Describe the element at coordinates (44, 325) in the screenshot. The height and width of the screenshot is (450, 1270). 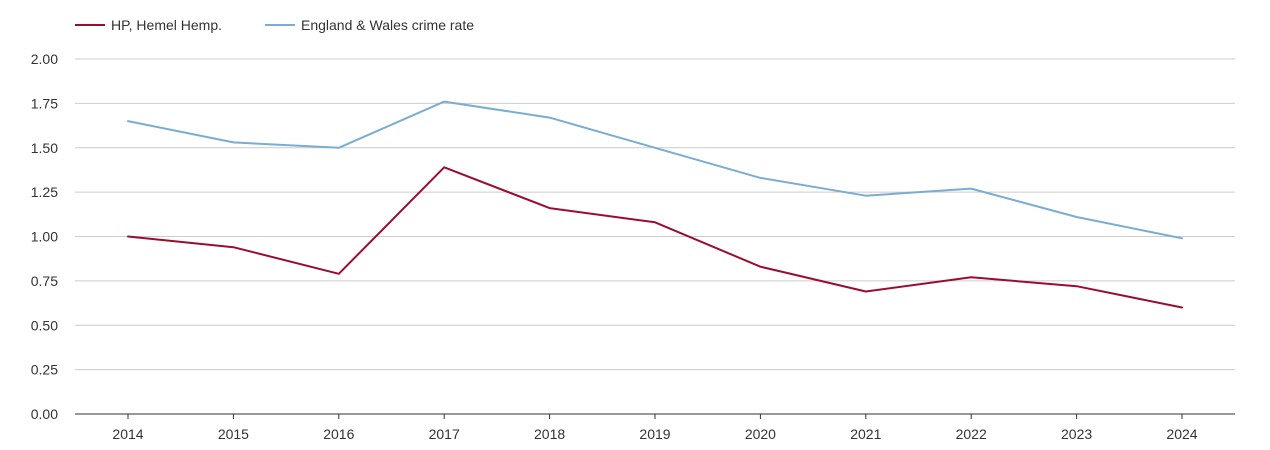
I see `y-tick-label: 0.50` at that location.